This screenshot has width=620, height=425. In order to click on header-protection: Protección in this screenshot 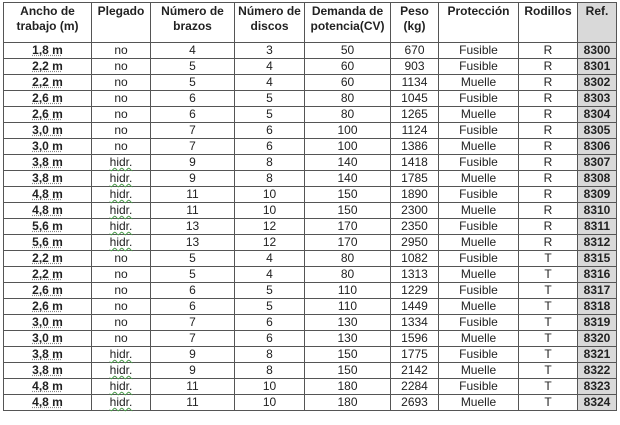, I will do `click(478, 22)`.